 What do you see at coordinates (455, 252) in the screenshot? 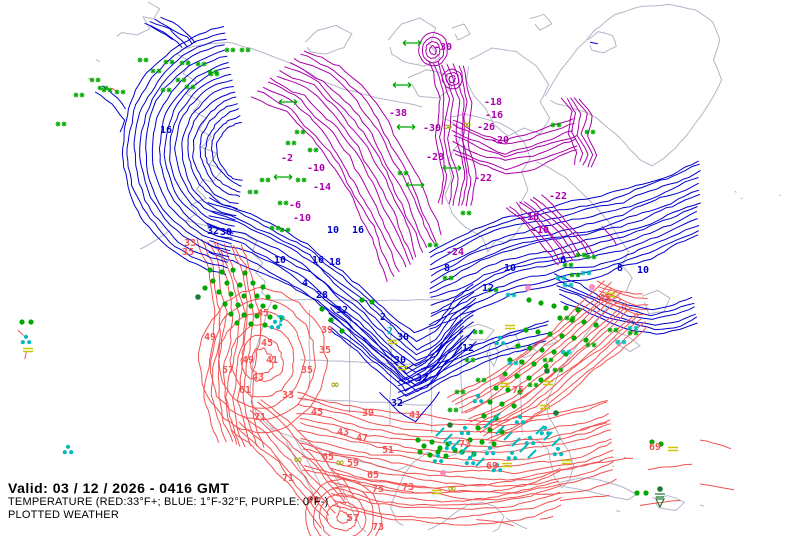
I see `isotherm-label: -24` at bounding box center [455, 252].